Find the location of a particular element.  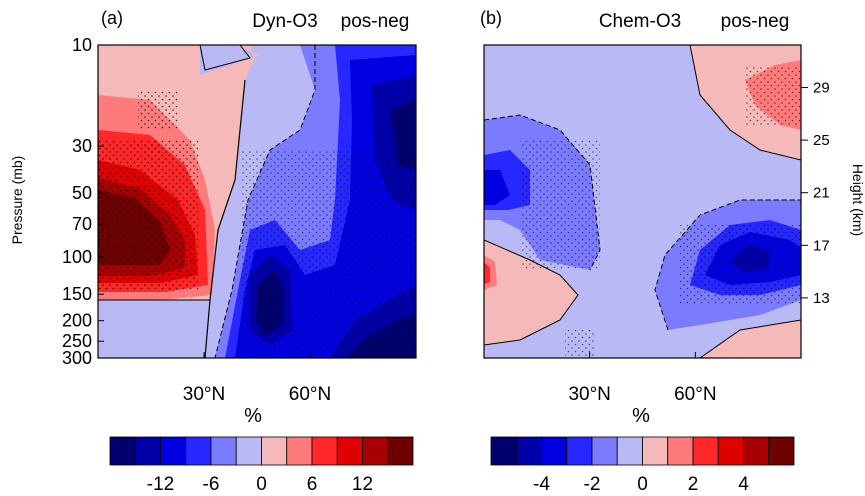

y-tick-label: 50 is located at coordinates (82, 193).